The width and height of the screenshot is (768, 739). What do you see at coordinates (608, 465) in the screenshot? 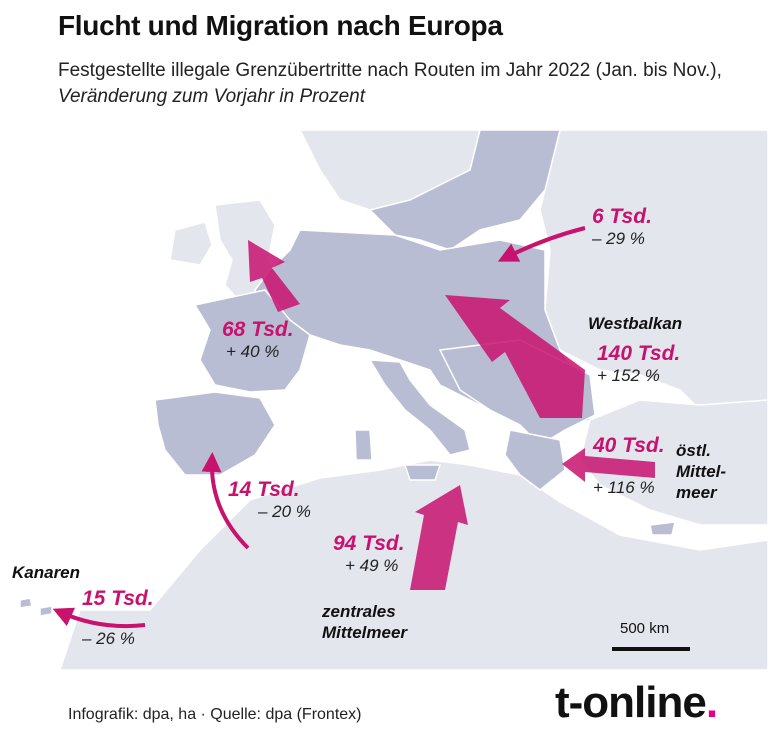
I see `arrow-ostl-mittelmeer` at bounding box center [608, 465].